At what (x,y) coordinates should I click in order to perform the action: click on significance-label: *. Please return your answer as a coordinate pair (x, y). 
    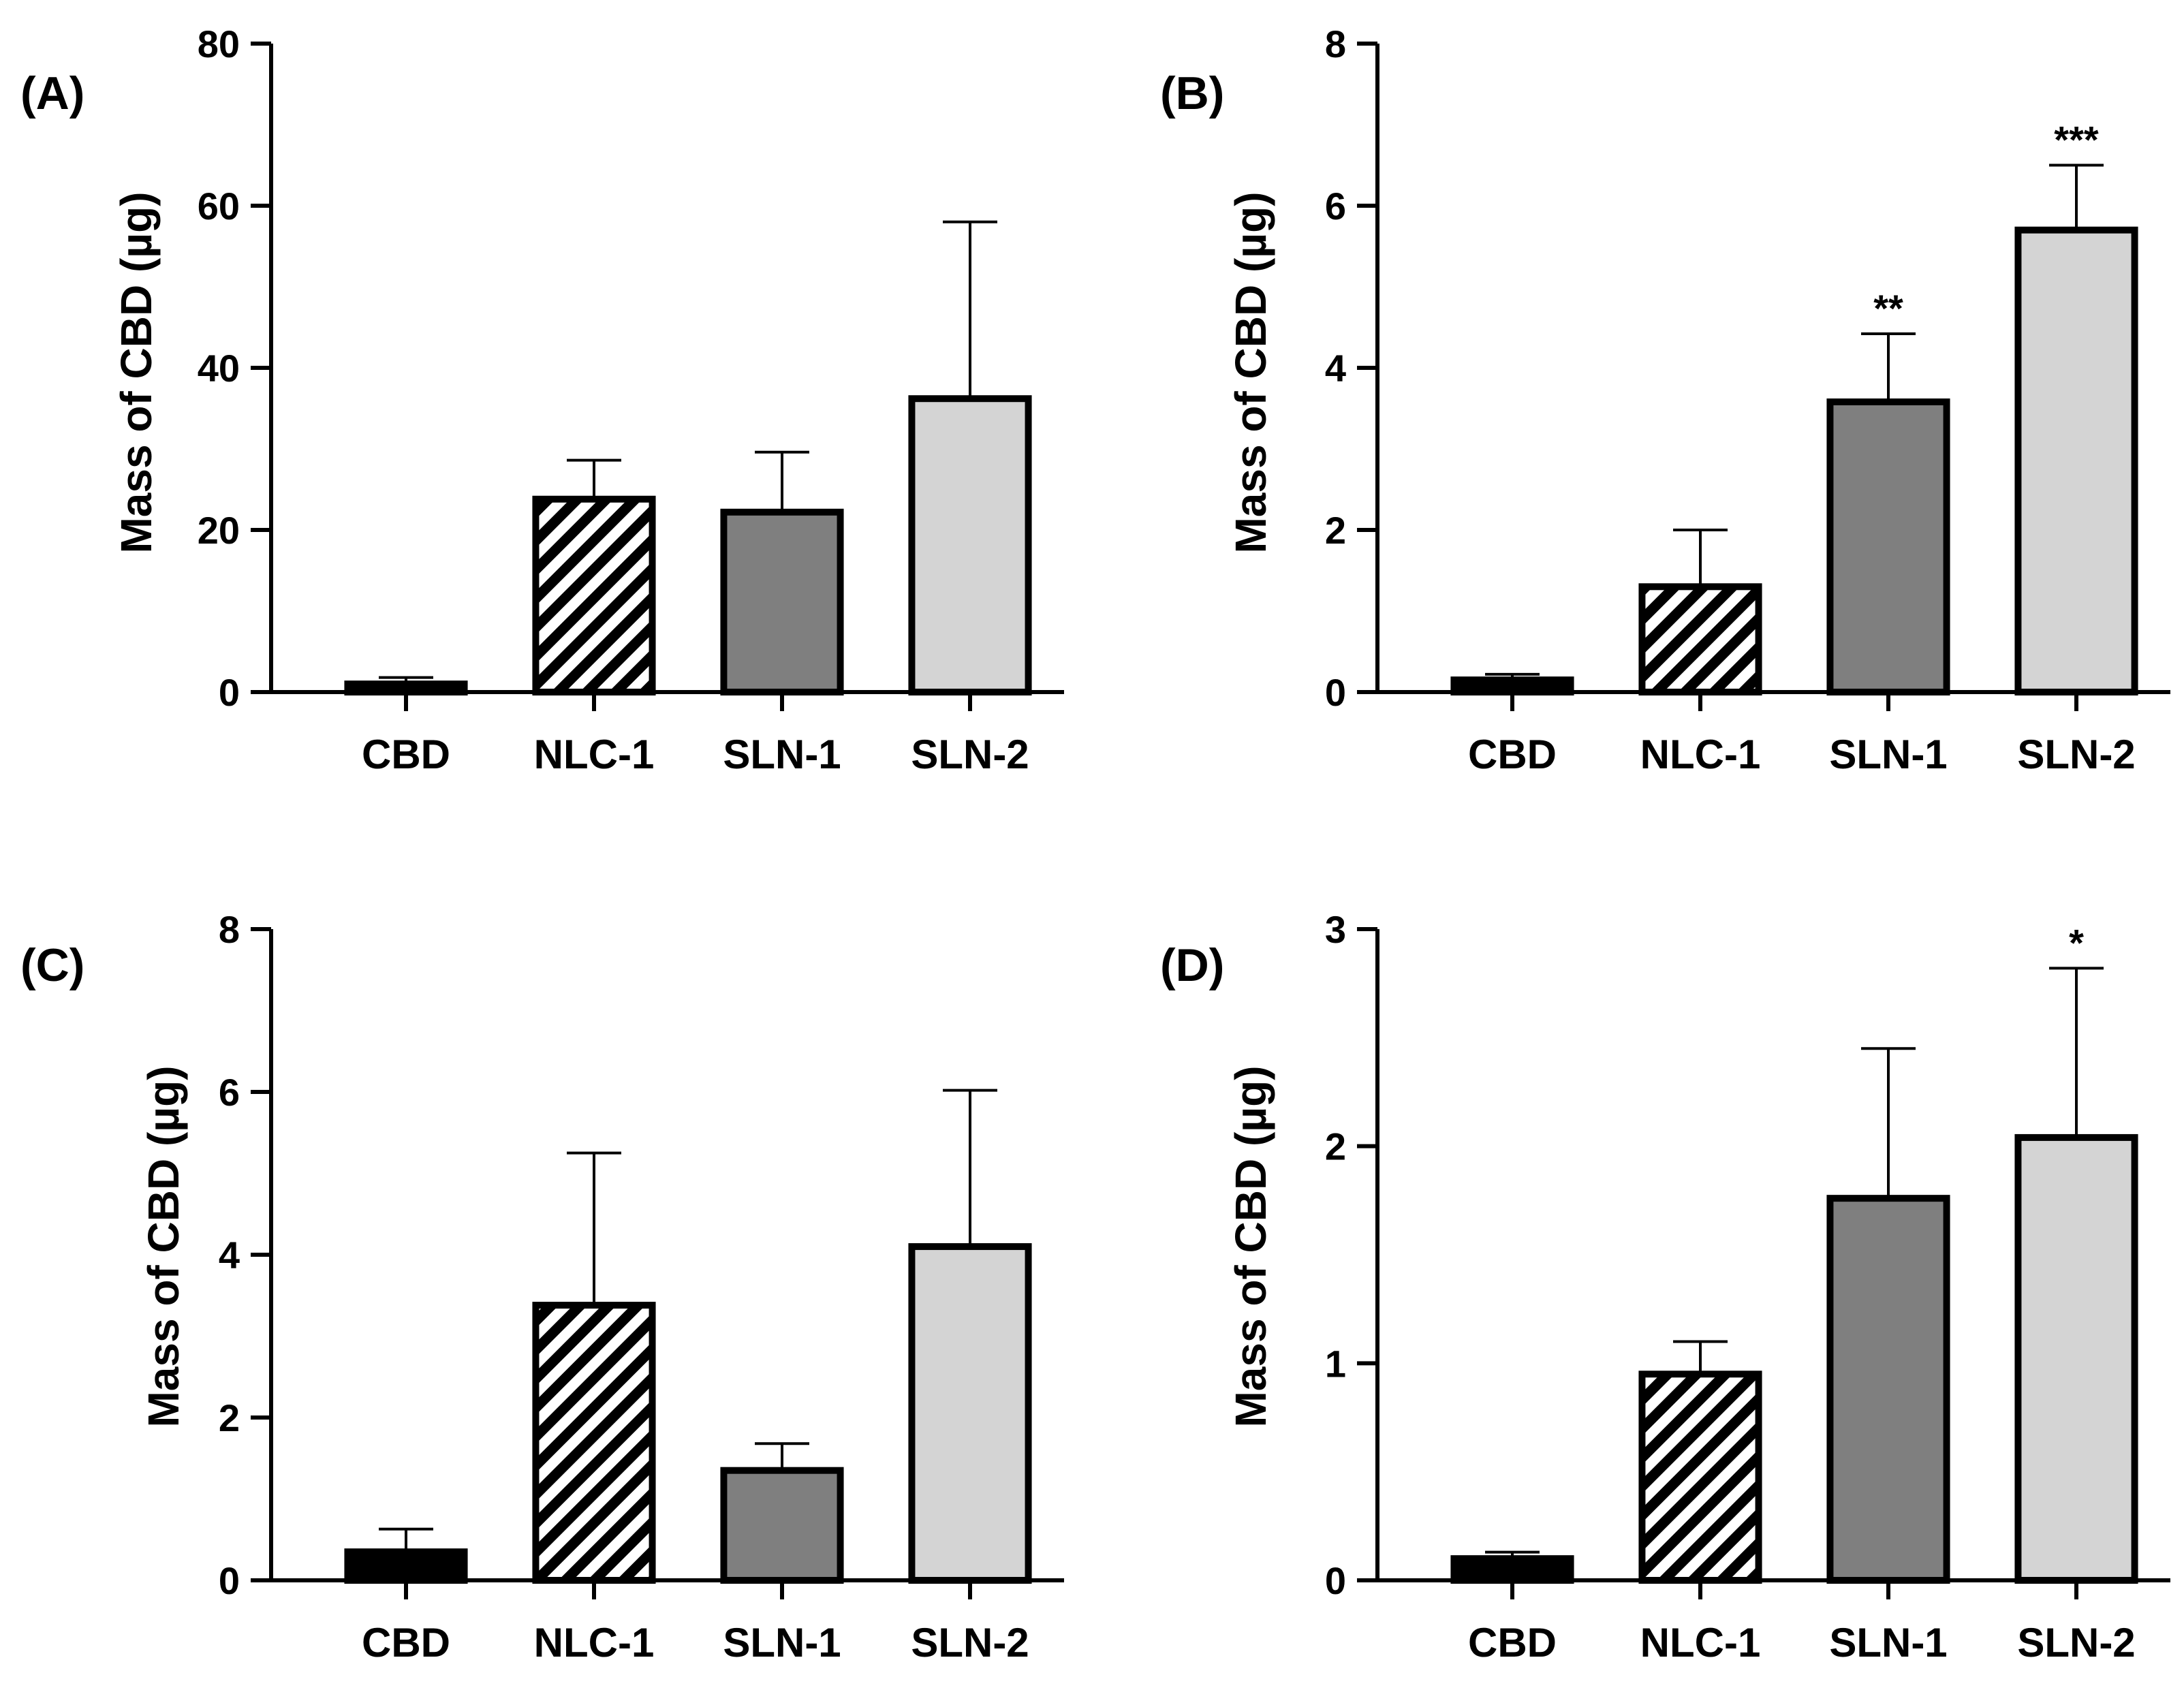
    Looking at the image, I should click on (2076, 942).